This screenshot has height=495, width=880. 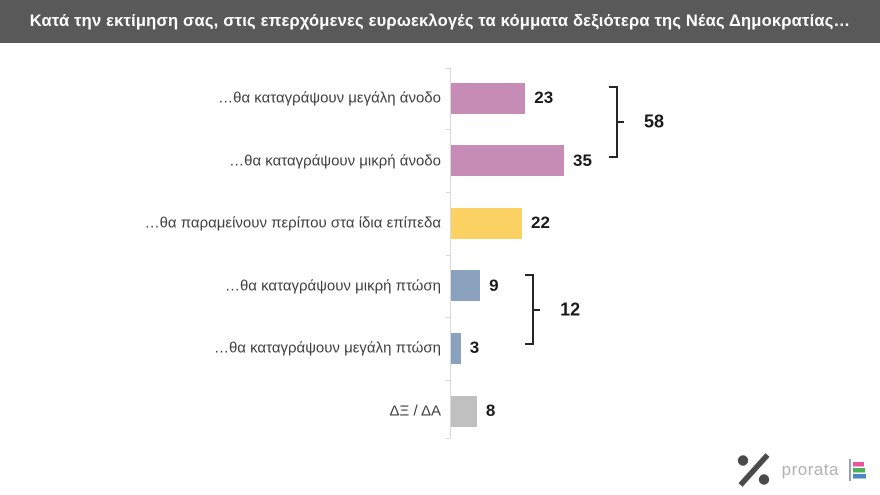 What do you see at coordinates (335, 161) in the screenshot?
I see `category-label: …θα καταγράψουν μικρή άνοδο` at bounding box center [335, 161].